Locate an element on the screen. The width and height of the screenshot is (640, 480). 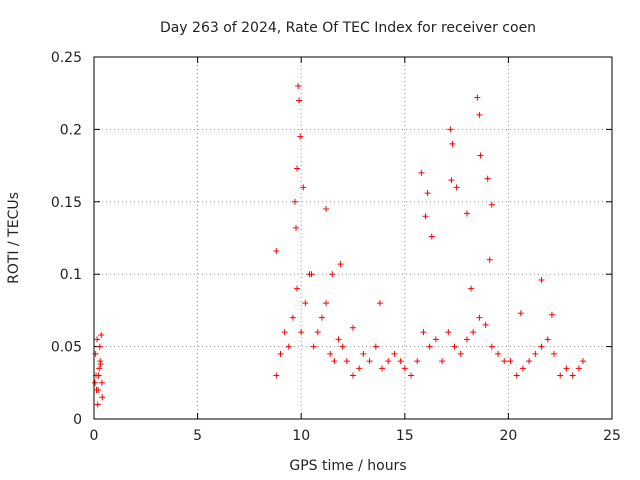
y-tick-label: 0.1 is located at coordinates (71, 275).